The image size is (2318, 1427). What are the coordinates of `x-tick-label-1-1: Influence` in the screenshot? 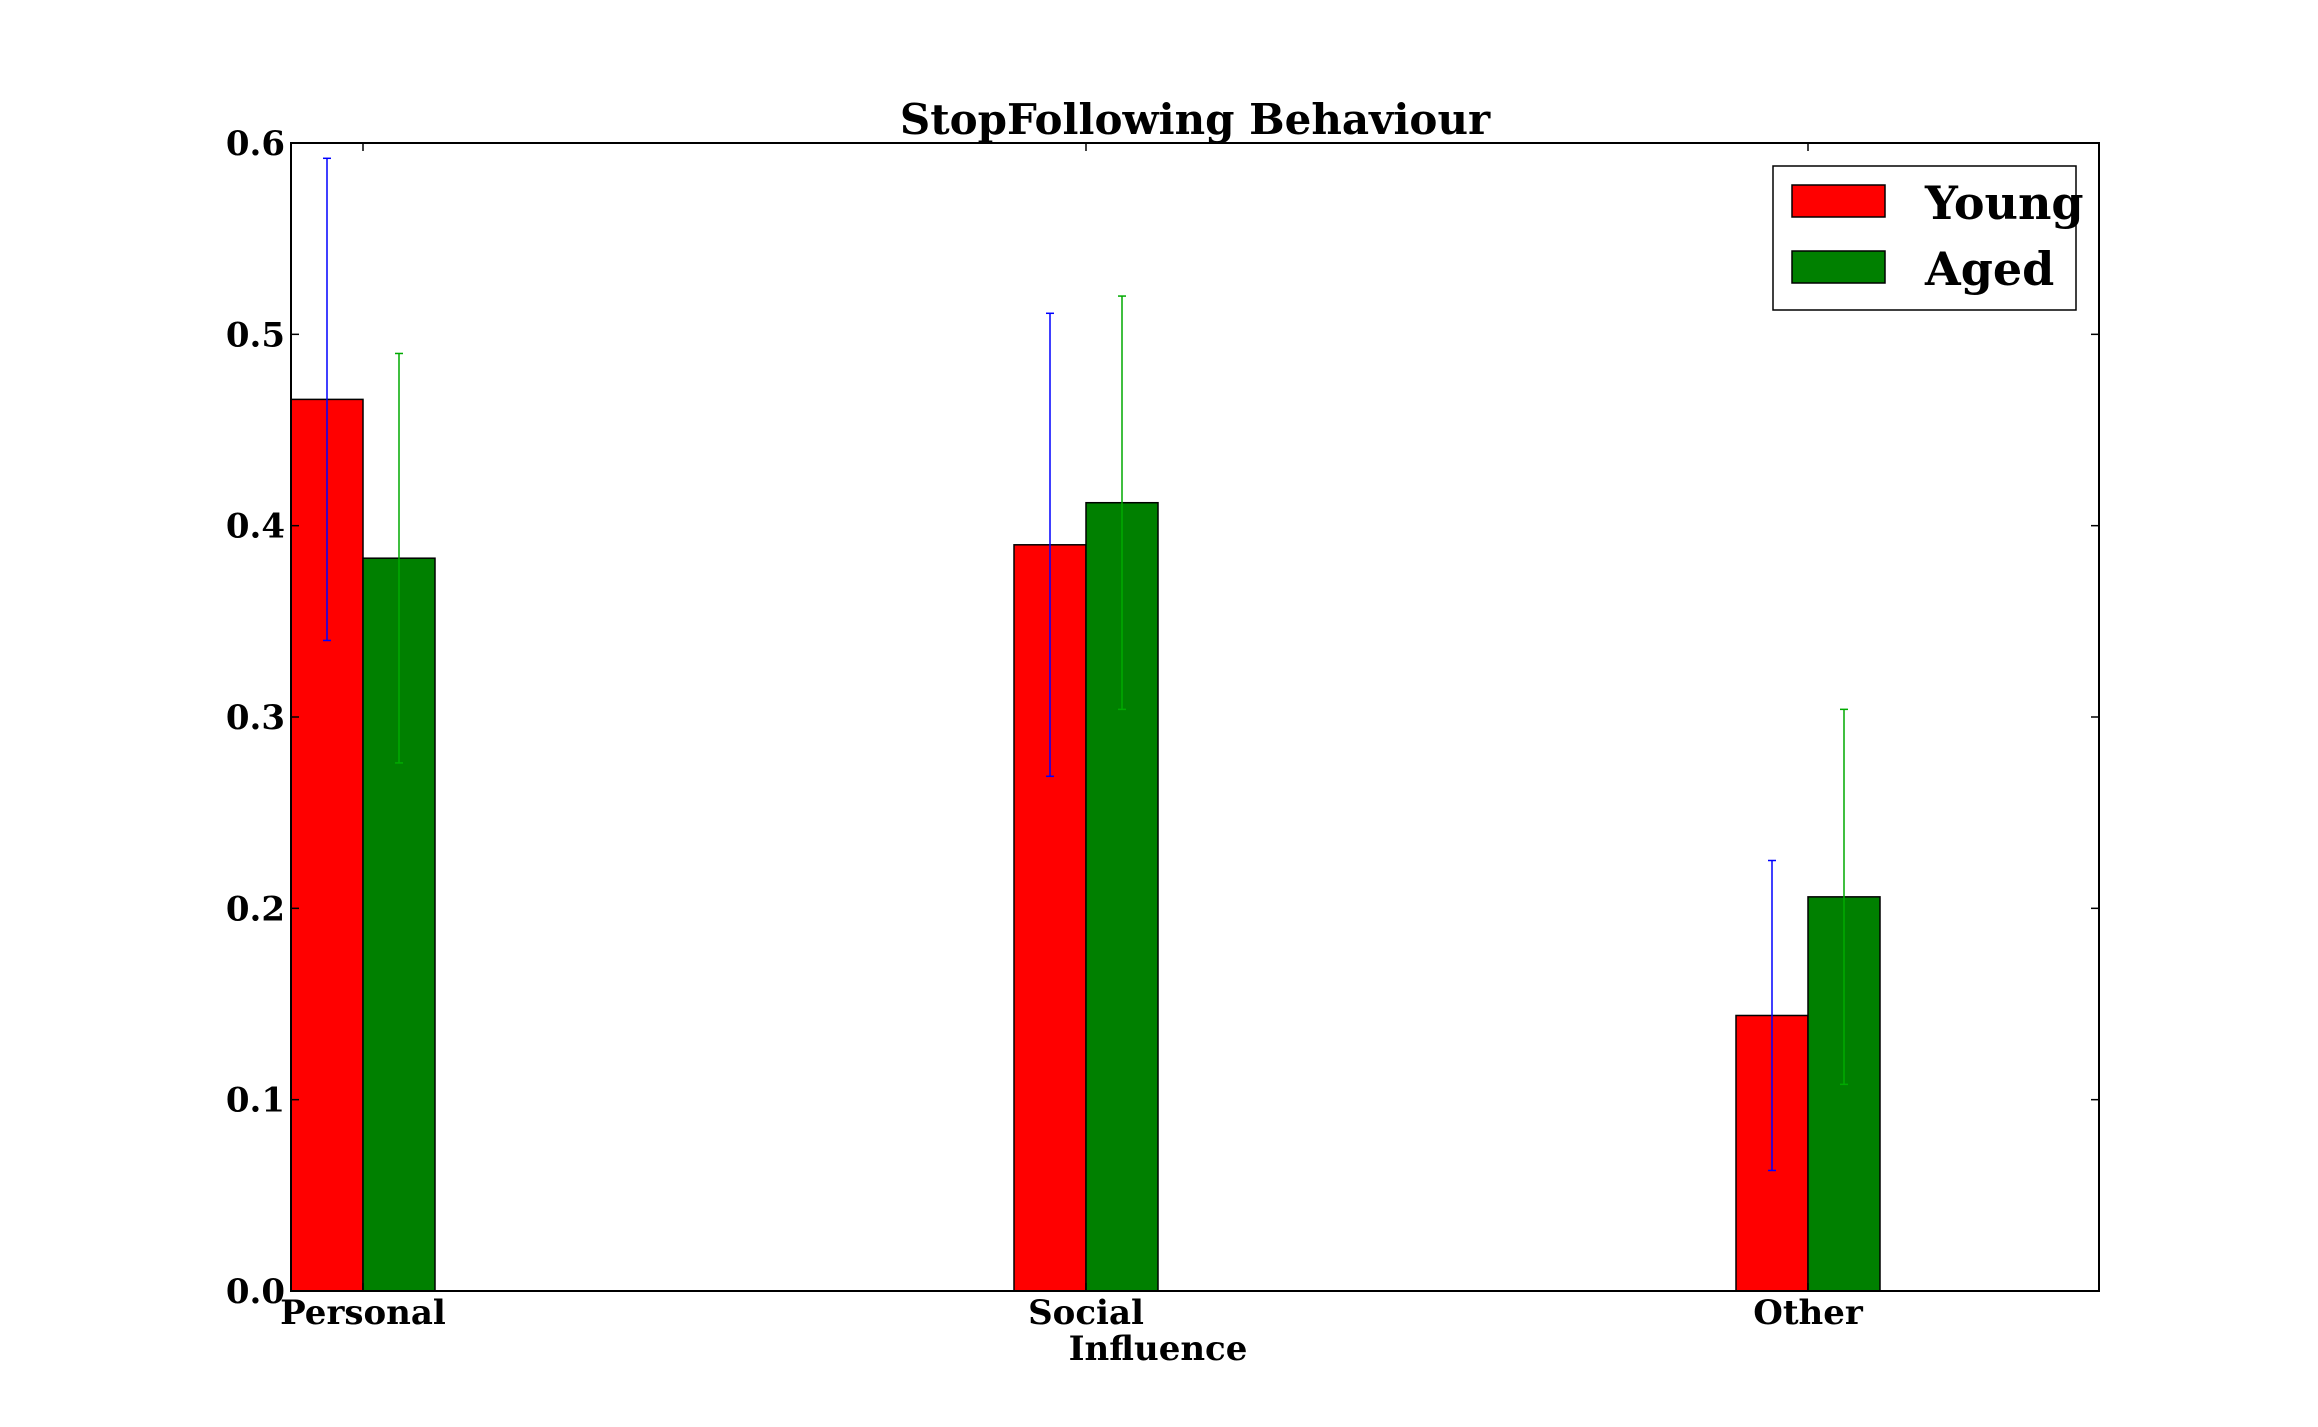 It's located at (1158, 1349).